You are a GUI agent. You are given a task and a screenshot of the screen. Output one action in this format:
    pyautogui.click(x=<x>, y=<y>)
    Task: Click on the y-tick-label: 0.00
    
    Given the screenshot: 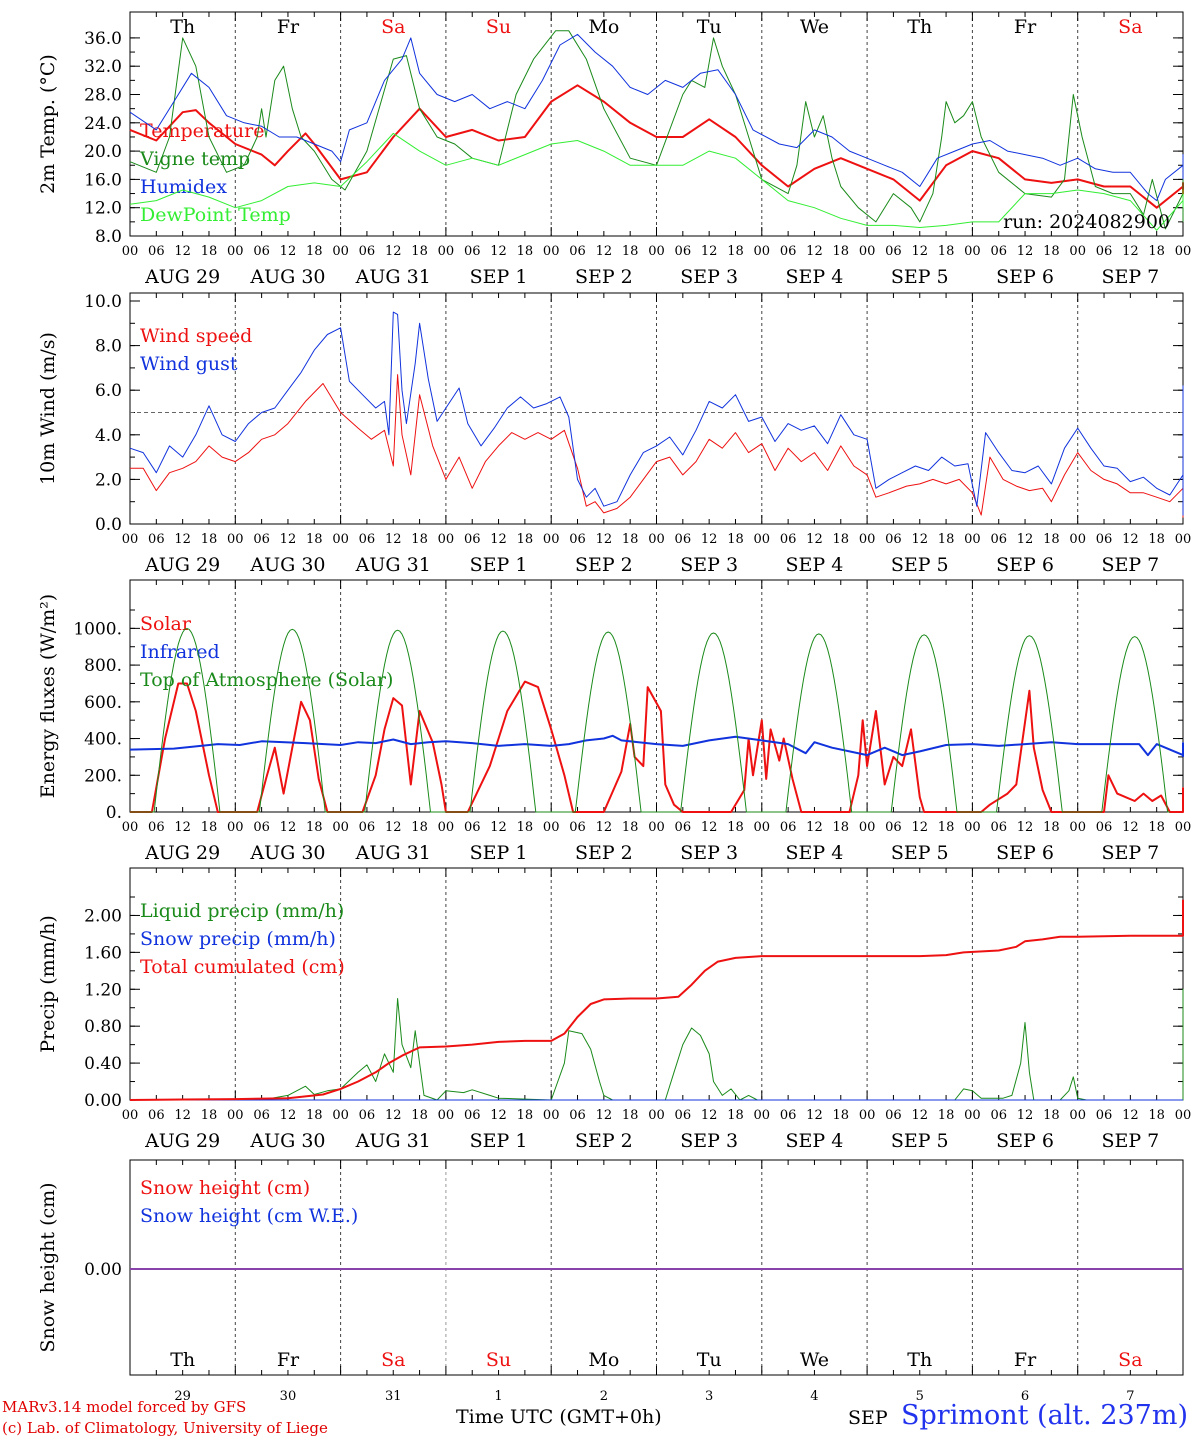 What is the action you would take?
    pyautogui.click(x=103, y=1270)
    